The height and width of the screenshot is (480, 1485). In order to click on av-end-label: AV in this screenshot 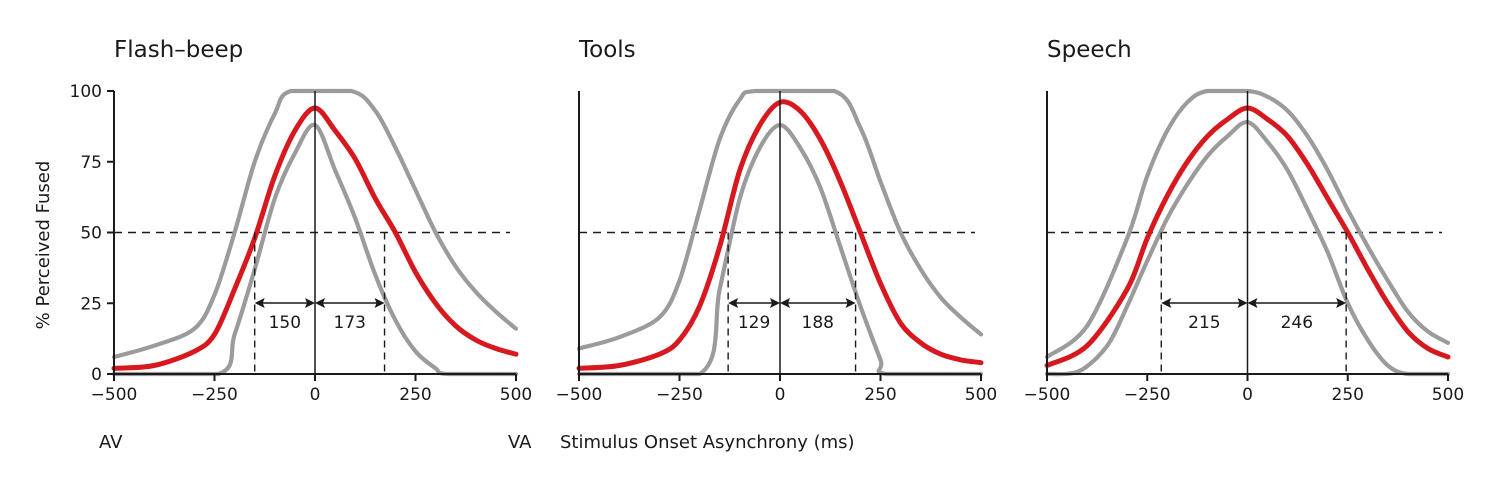, I will do `click(111, 442)`.